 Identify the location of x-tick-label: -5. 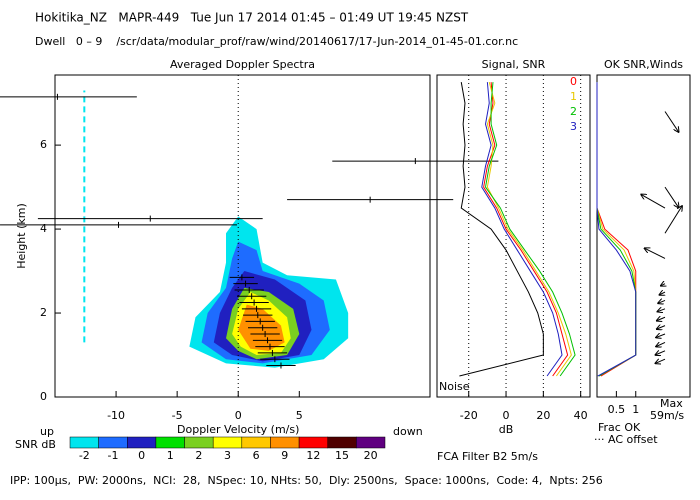
(177, 415).